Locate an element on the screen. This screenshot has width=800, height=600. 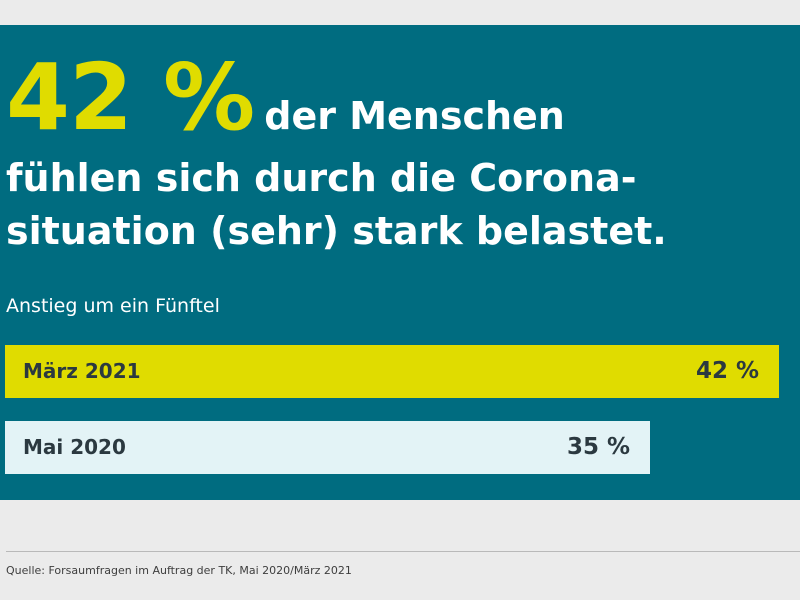
footer-divider is located at coordinates (403, 551).